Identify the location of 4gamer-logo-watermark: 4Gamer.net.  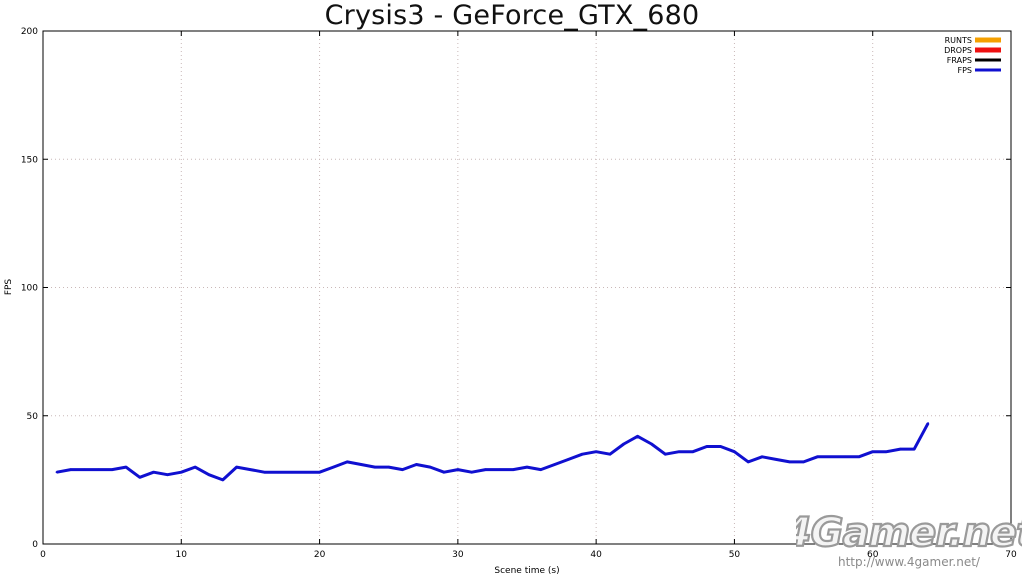
(909, 533).